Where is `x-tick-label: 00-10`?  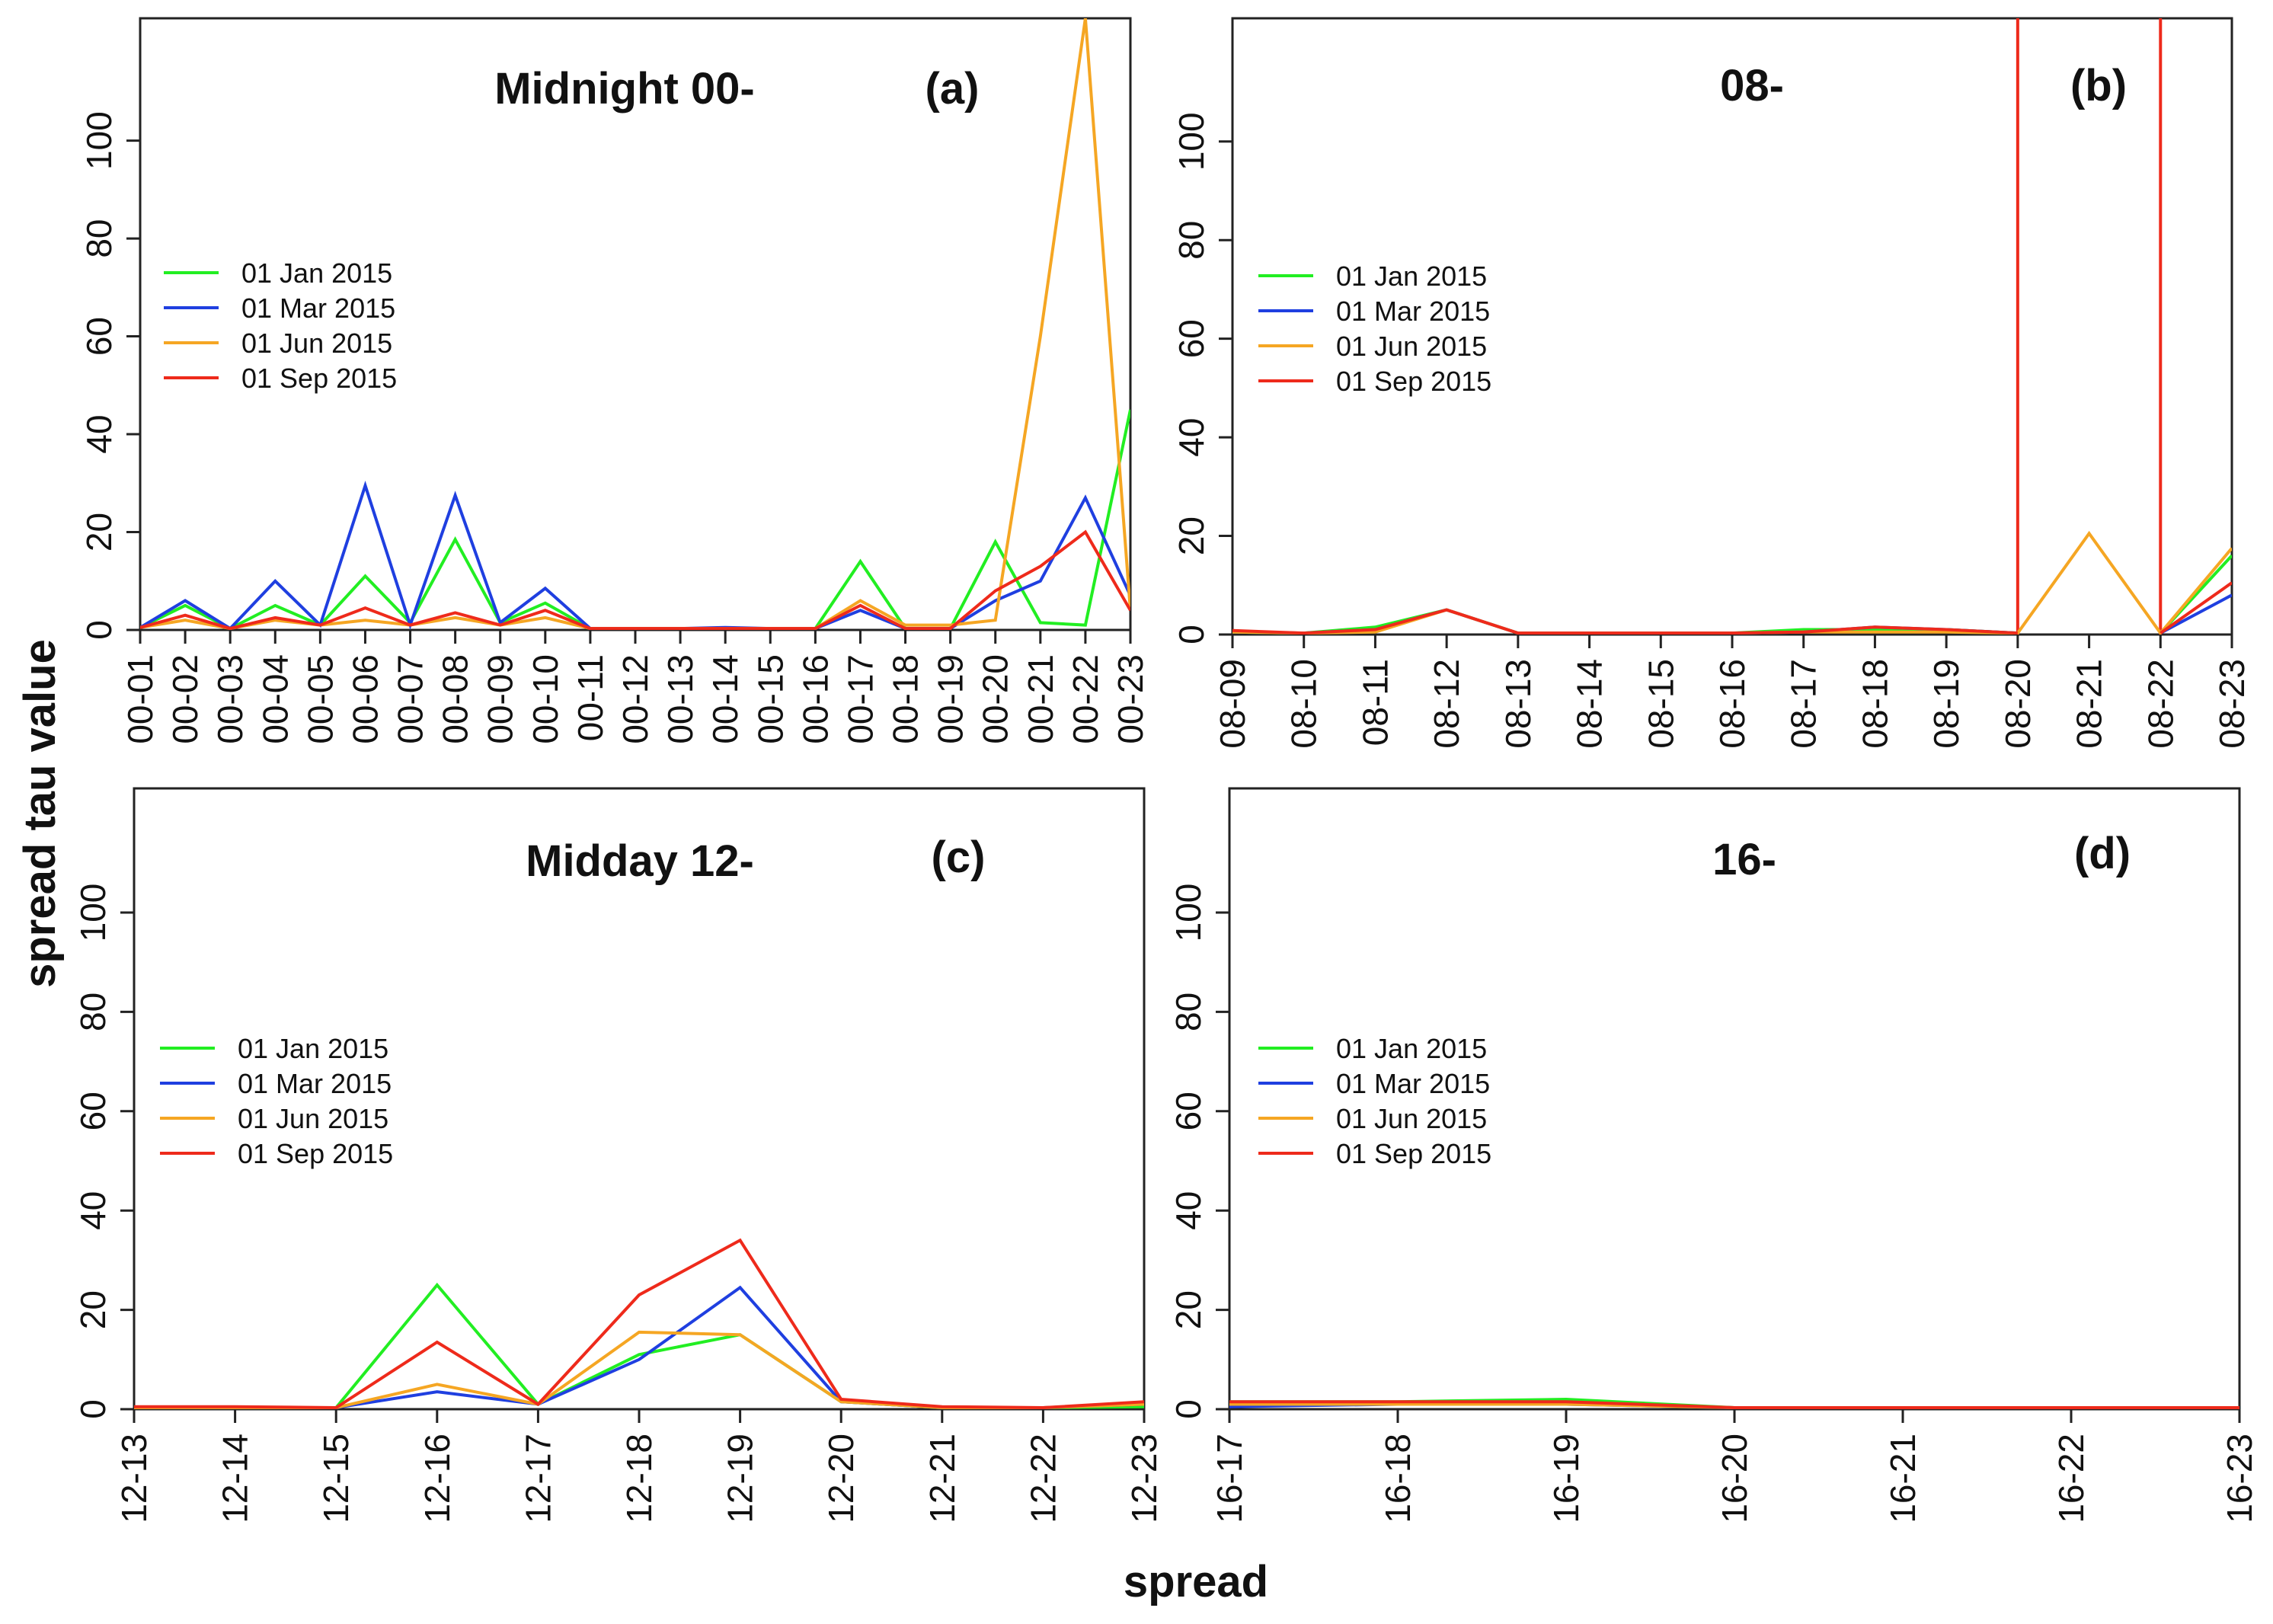 x-tick-label: 00-10 is located at coordinates (545, 699).